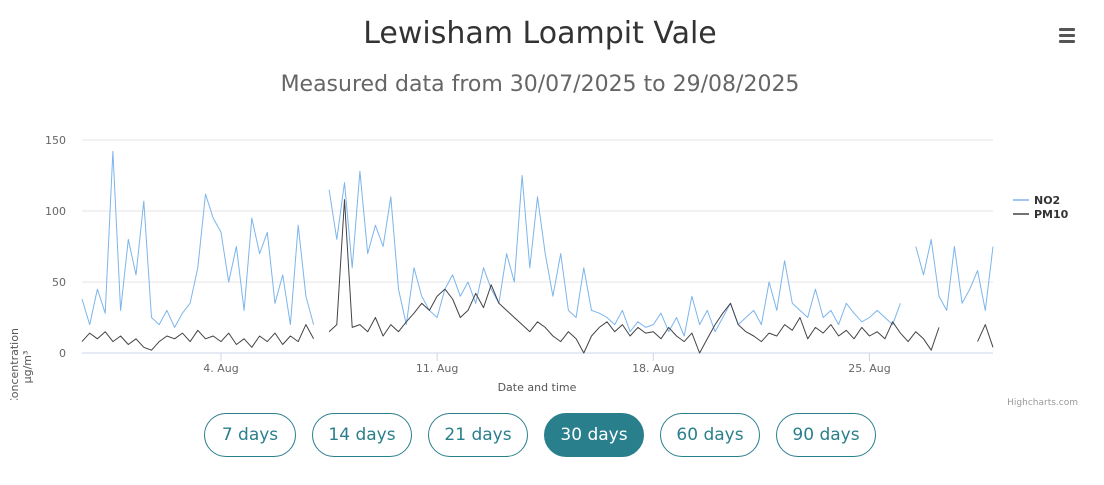 This screenshot has width=1104, height=485. I want to click on legend-item-pm10: PM10, so click(1041, 214).